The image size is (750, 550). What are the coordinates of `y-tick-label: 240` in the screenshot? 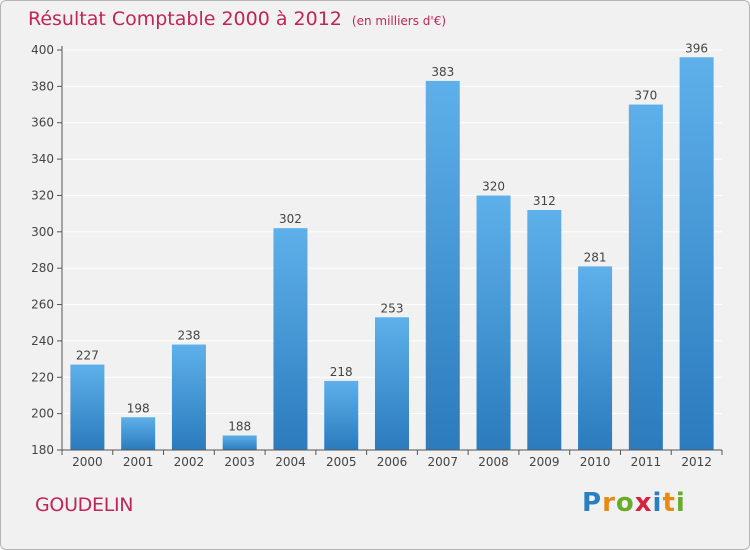 It's located at (42, 341).